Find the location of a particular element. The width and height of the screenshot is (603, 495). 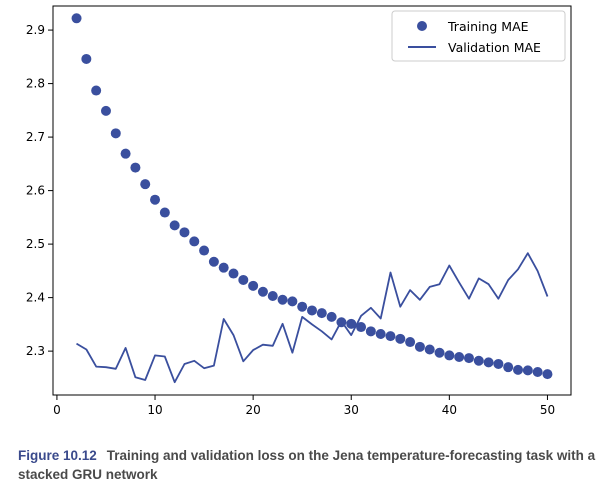

y-tick-label: 2.3 is located at coordinates (35, 351).